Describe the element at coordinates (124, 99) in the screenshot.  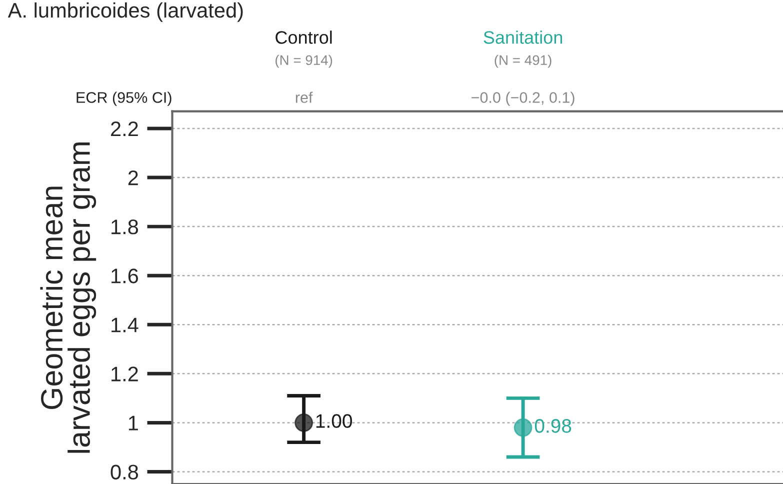
I see `text: ECR (95% CI)` at that location.